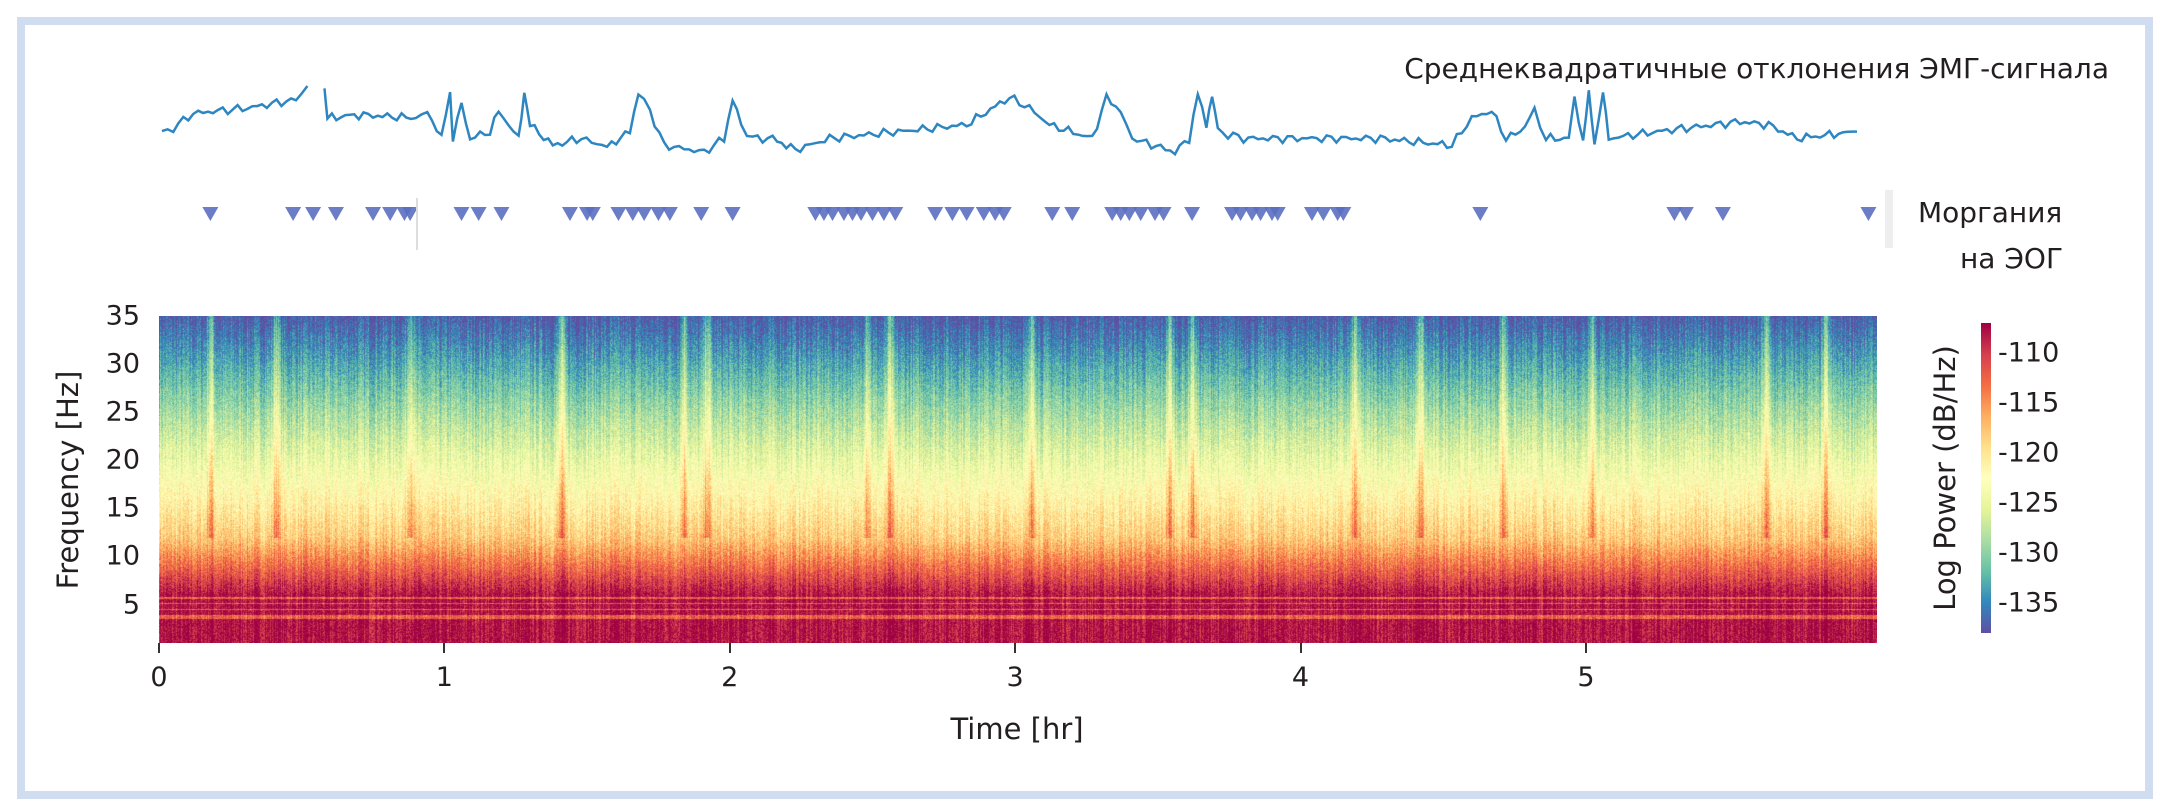  I want to click on colorbar-tick-label: -115, so click(2029, 403).